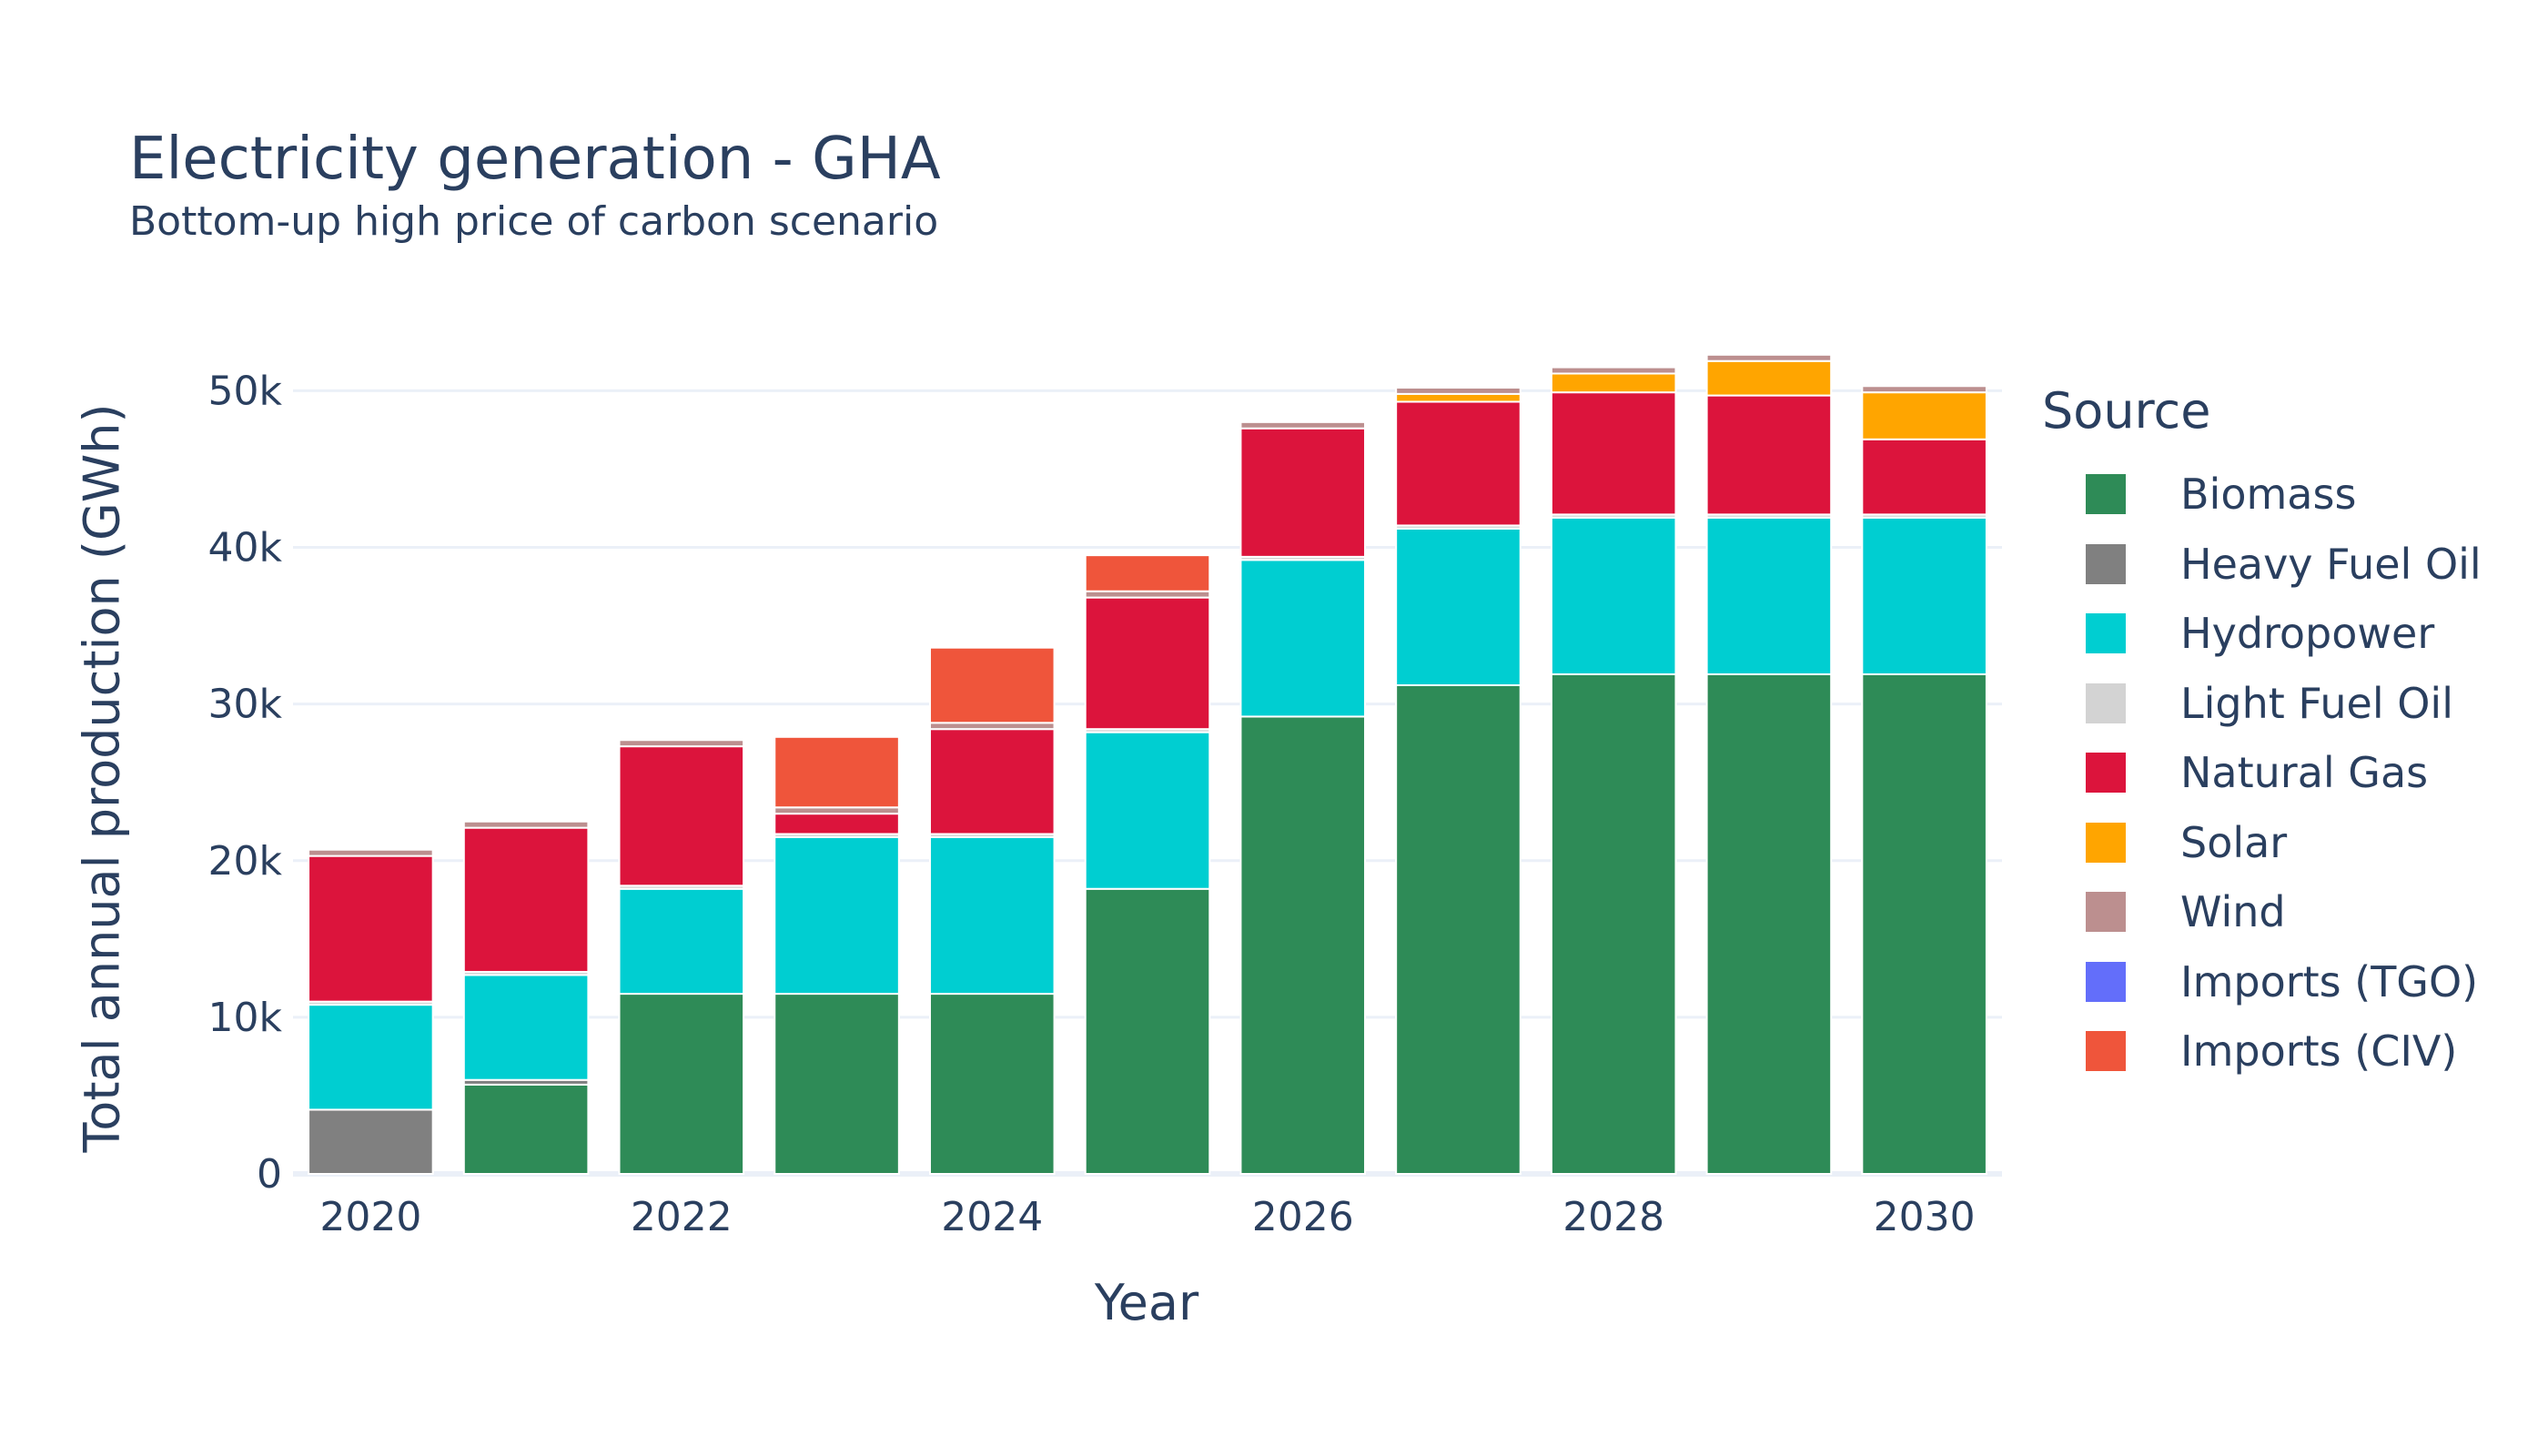 The width and height of the screenshot is (2548, 1456). Describe the element at coordinates (371, 929) in the screenshot. I see `bar-segment-natural-gas-2020` at that location.